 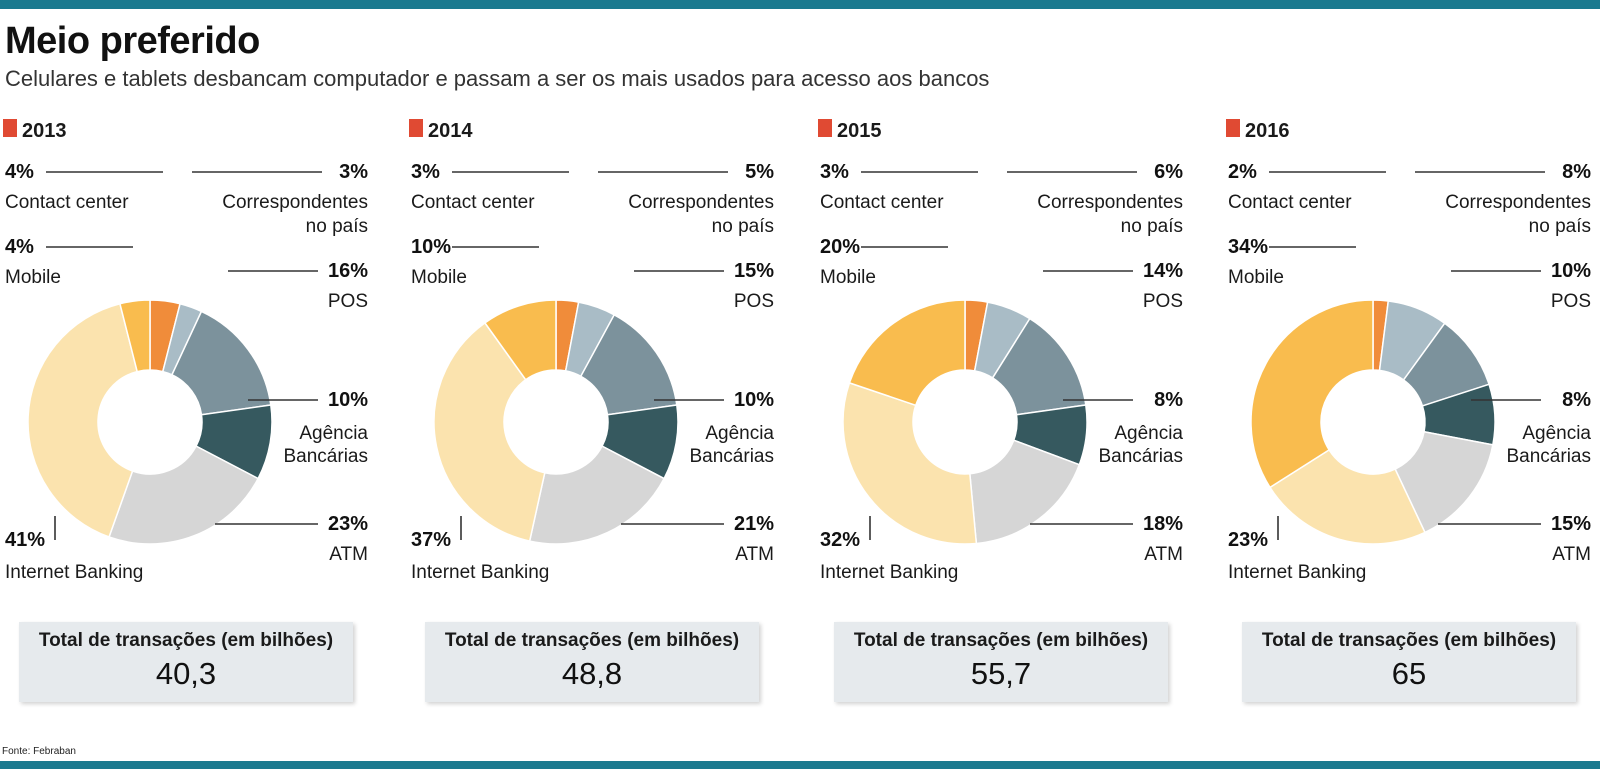 I want to click on data-label-pct: 16%, so click(x=348, y=271).